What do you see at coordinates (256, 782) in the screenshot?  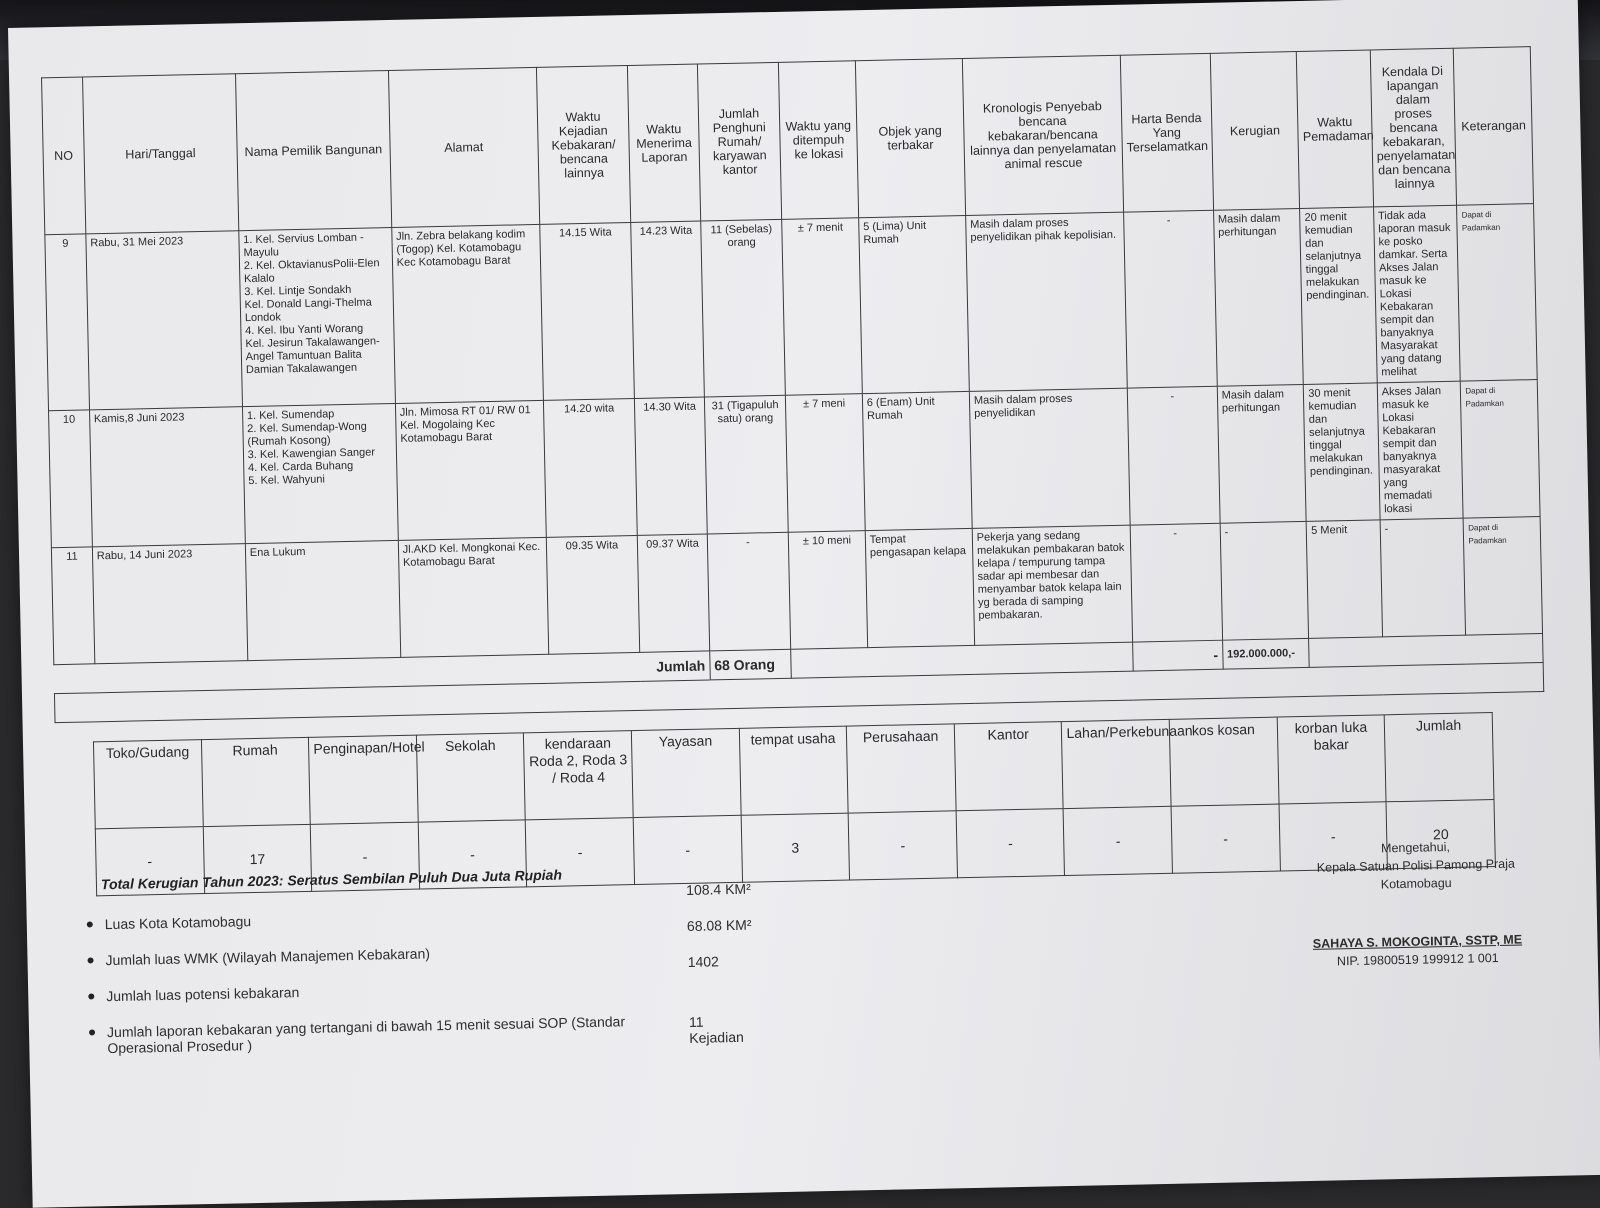 I see `category-header: Rumah` at bounding box center [256, 782].